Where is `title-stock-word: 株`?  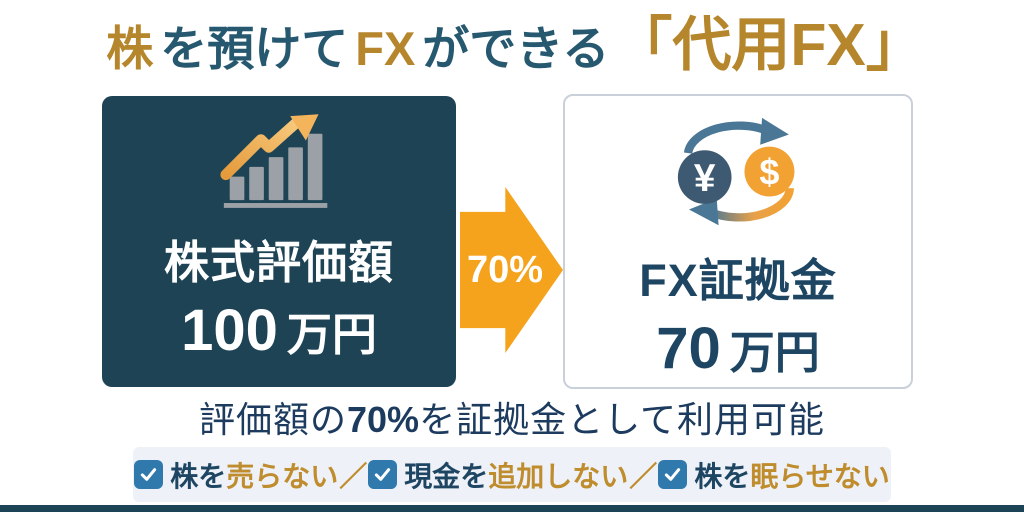 title-stock-word: 株 is located at coordinates (130, 48).